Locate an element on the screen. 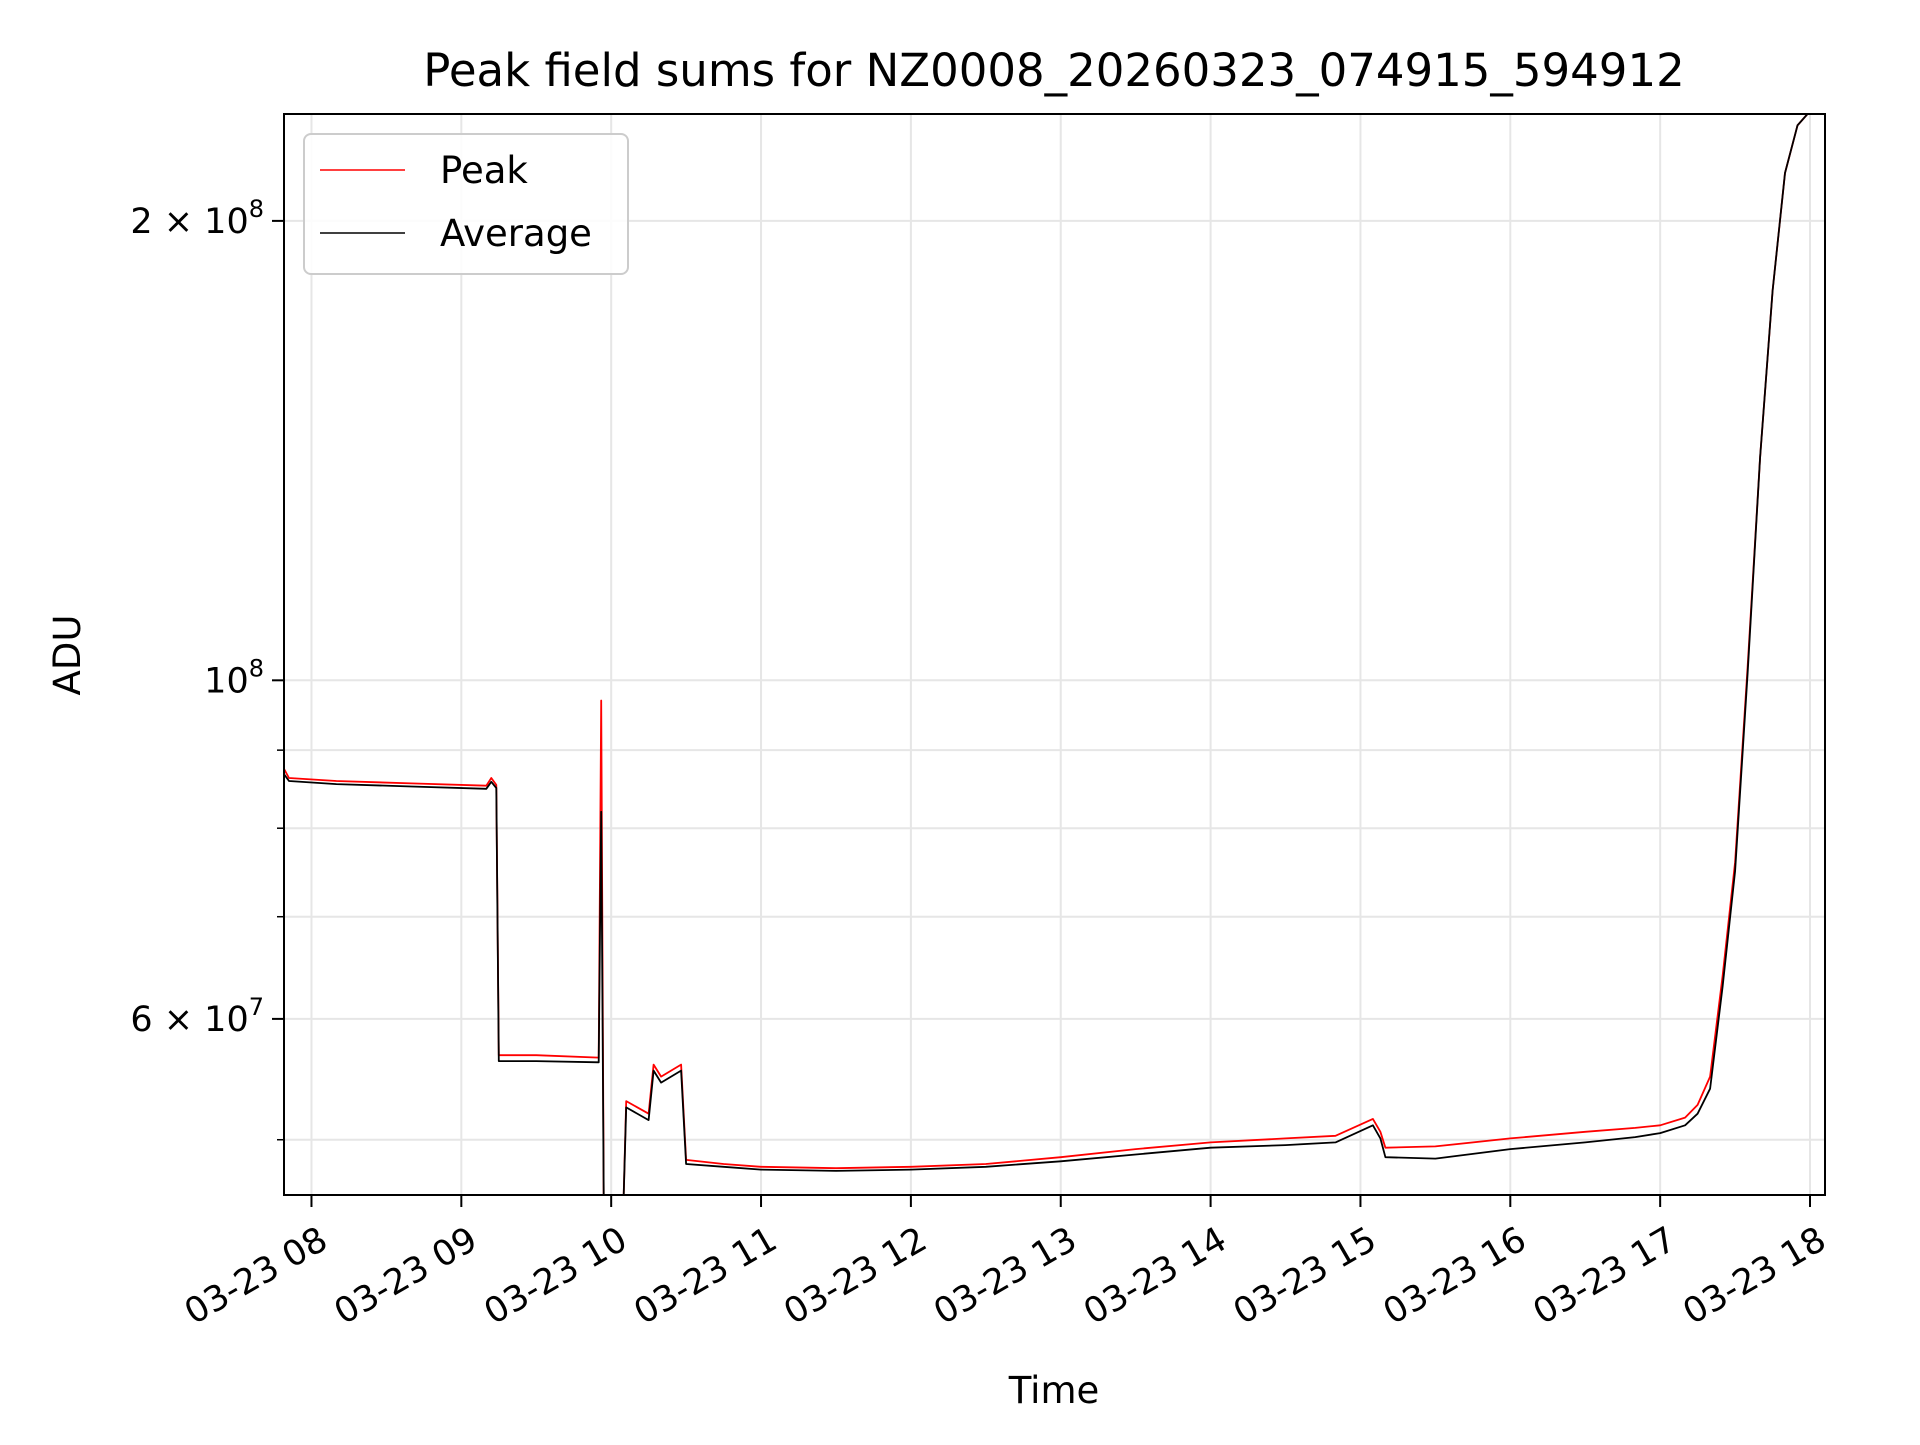  x-axis-label: Time is located at coordinates (1054, 1390).